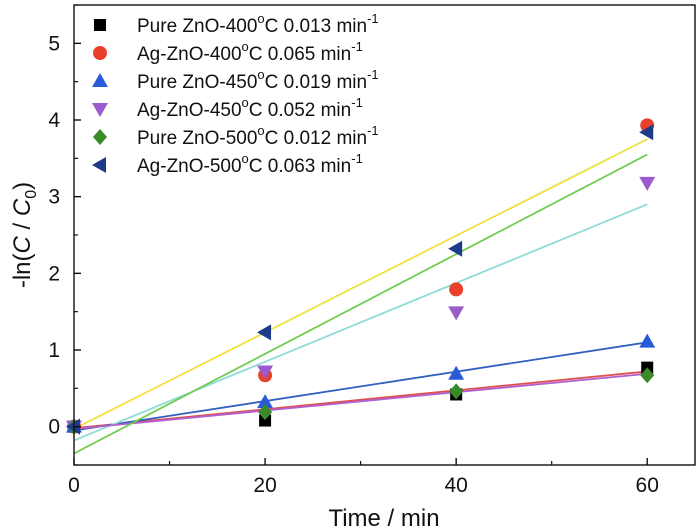 Image resolution: width=700 pixels, height=532 pixels. I want to click on y-tick-label: 3, so click(54, 197).